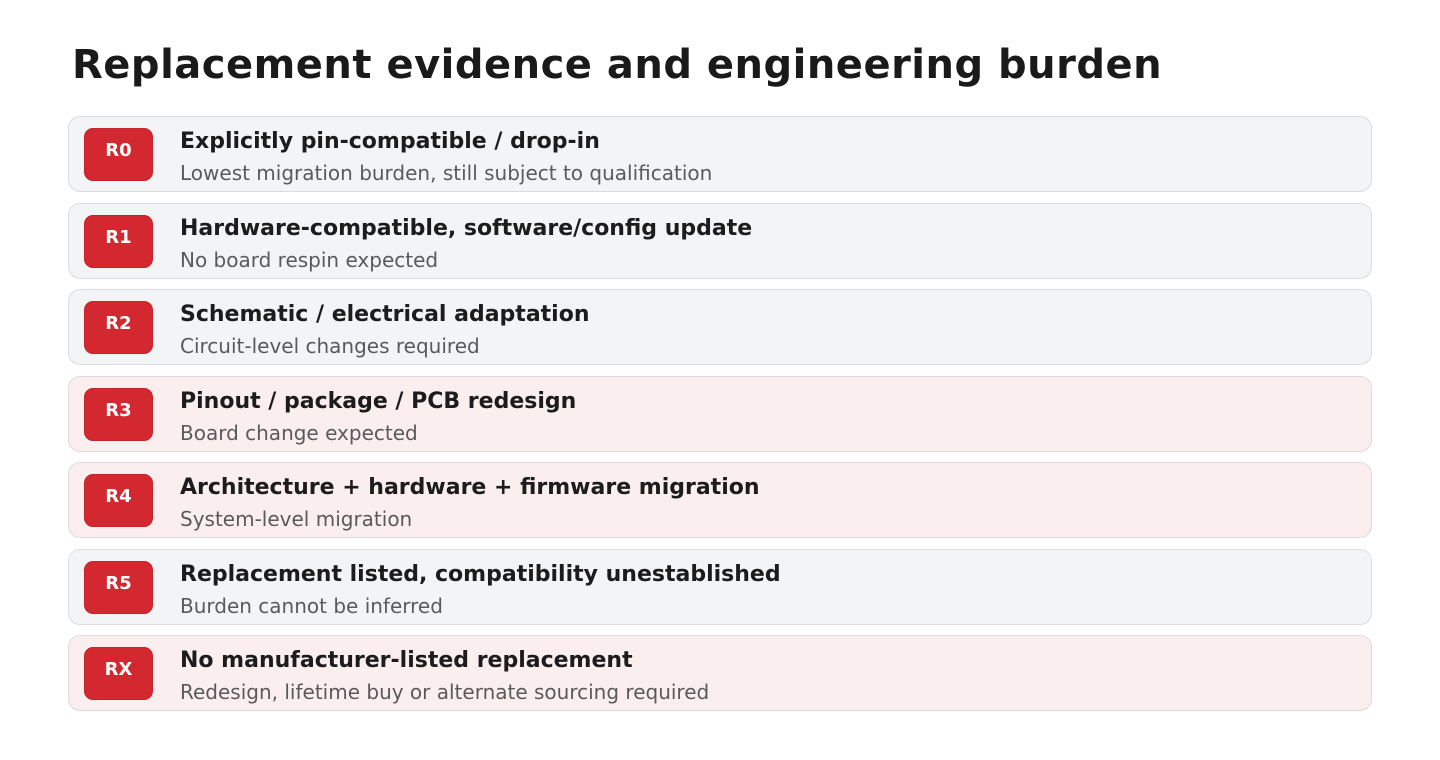  Describe the element at coordinates (311, 605) in the screenshot. I see `tier-description: Burden cannot be inferred` at that location.